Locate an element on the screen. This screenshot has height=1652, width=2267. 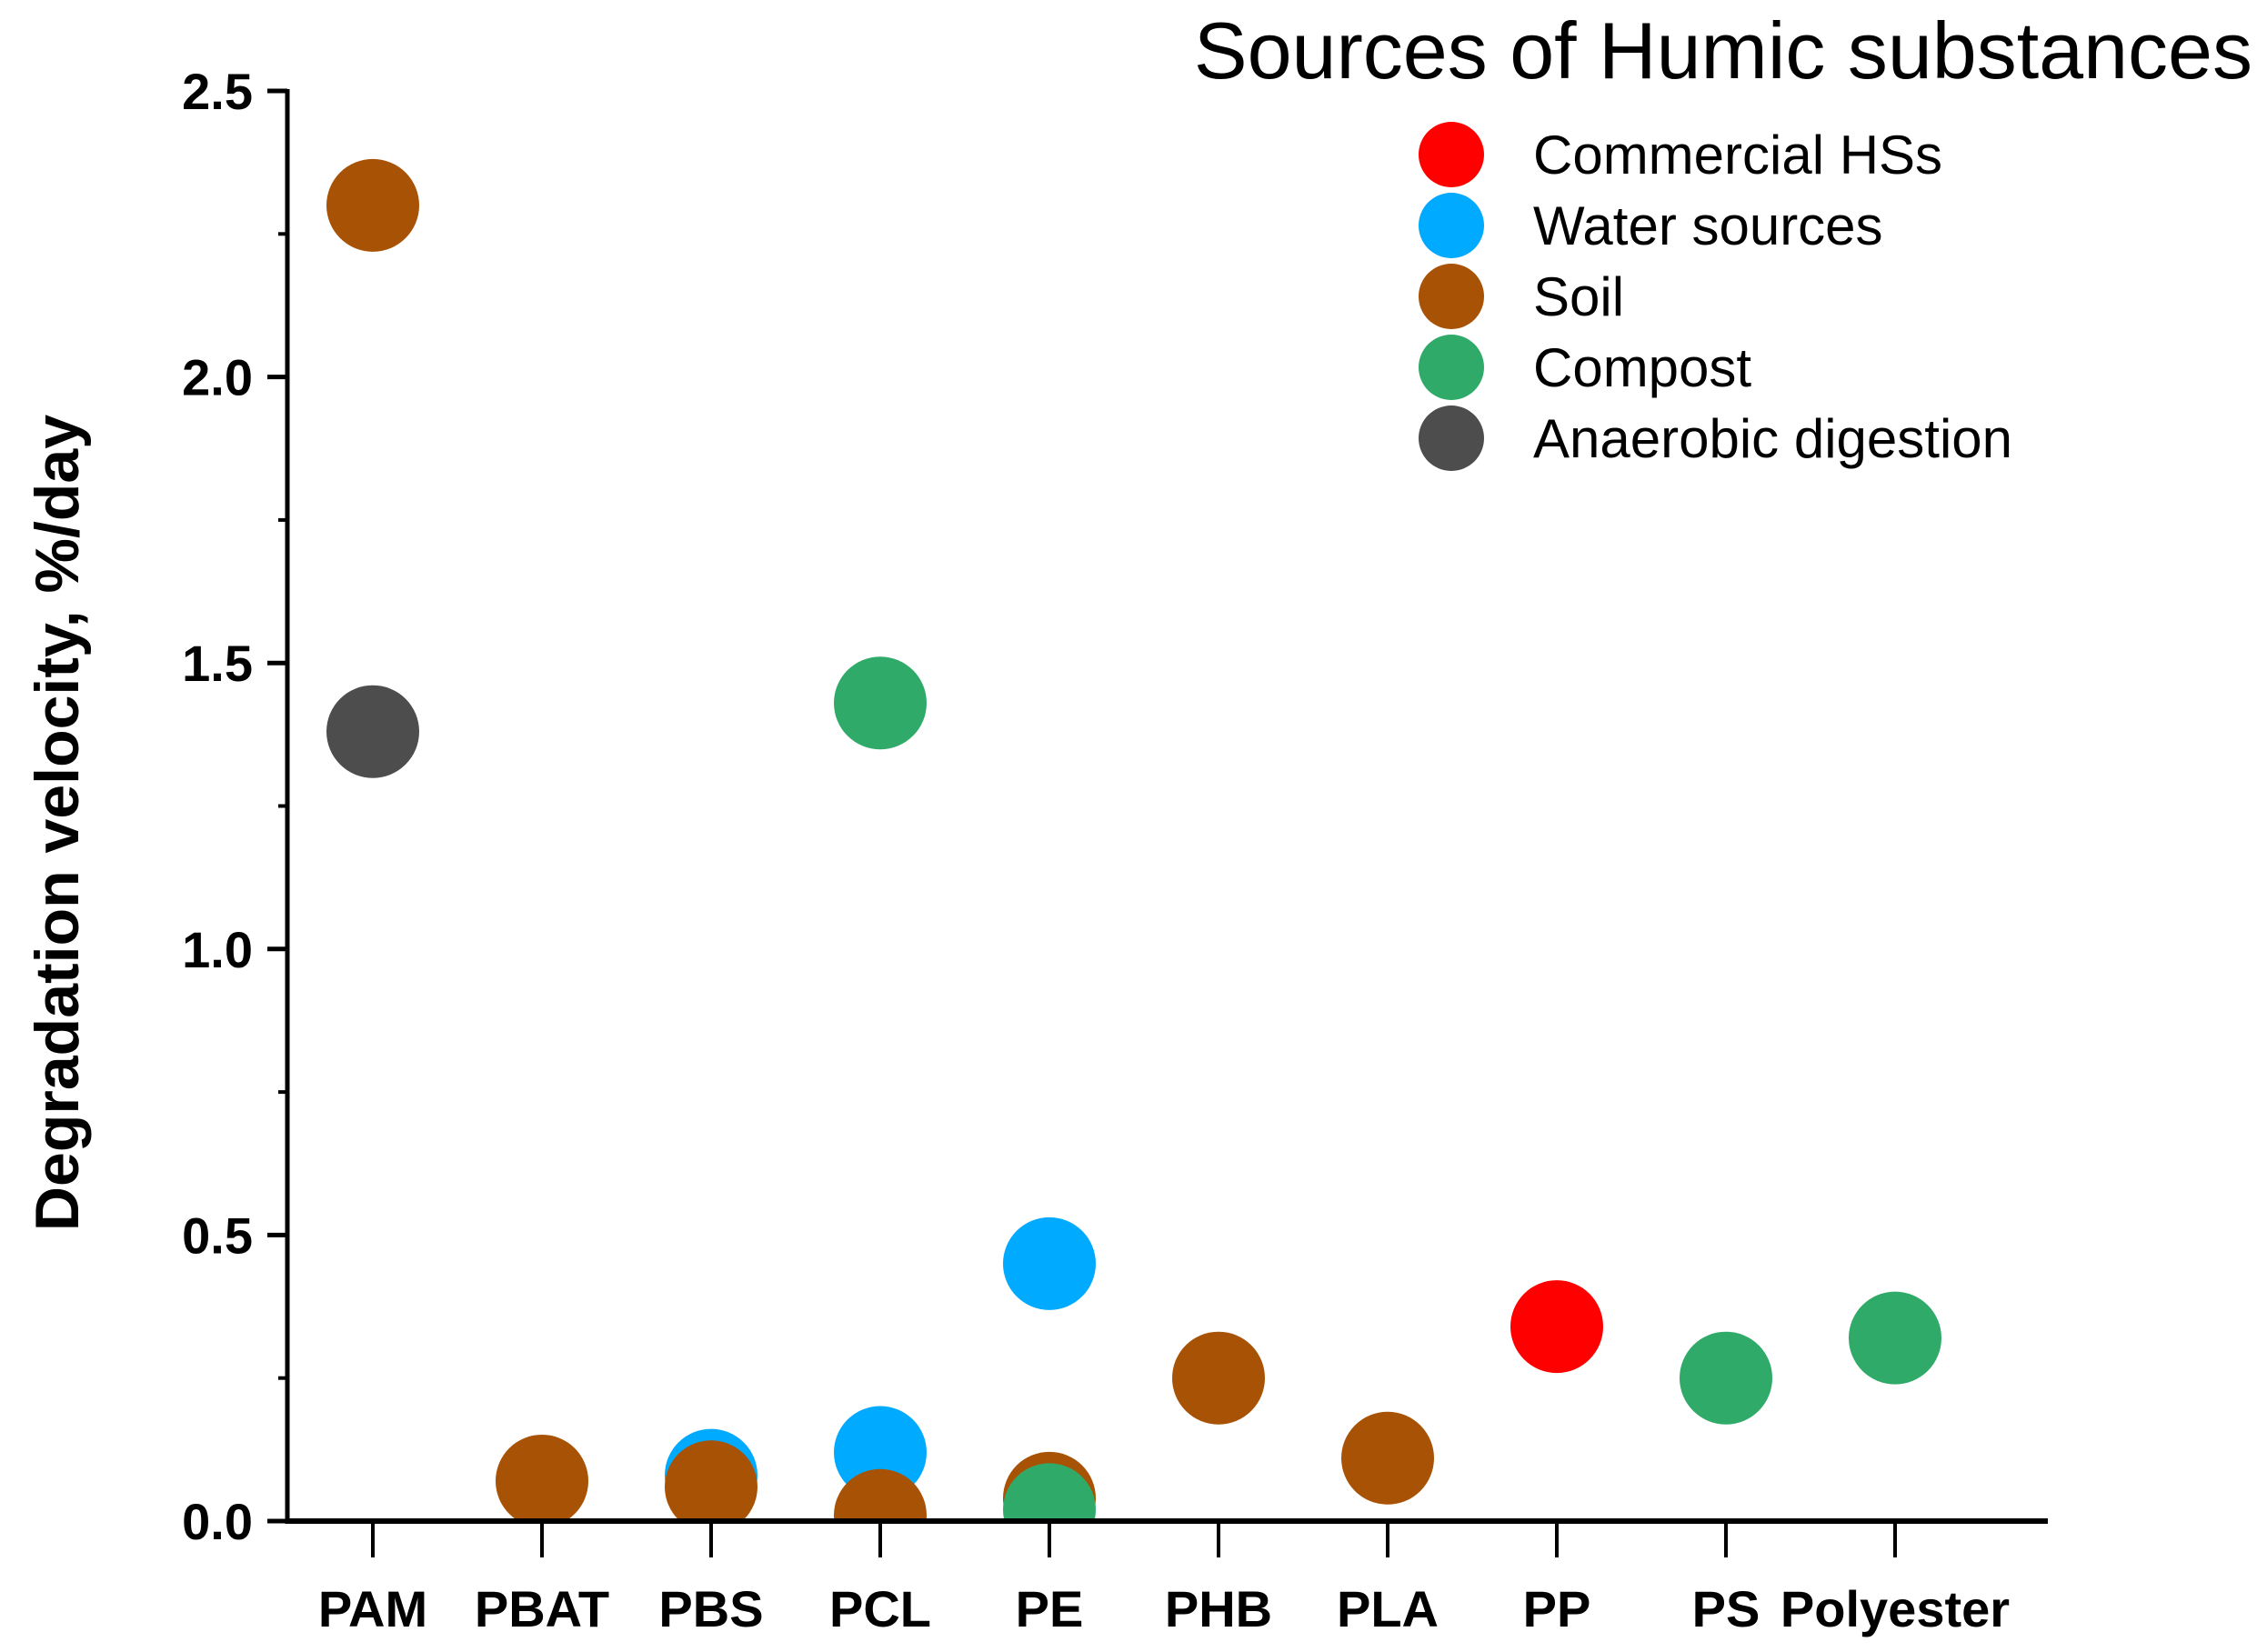
x-tick-label-phb: PHB is located at coordinates (1218, 1608).